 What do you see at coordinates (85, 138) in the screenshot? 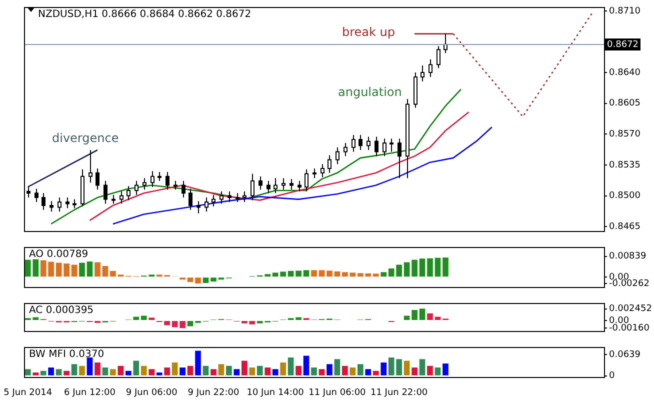
I see `annotation: divergence` at bounding box center [85, 138].